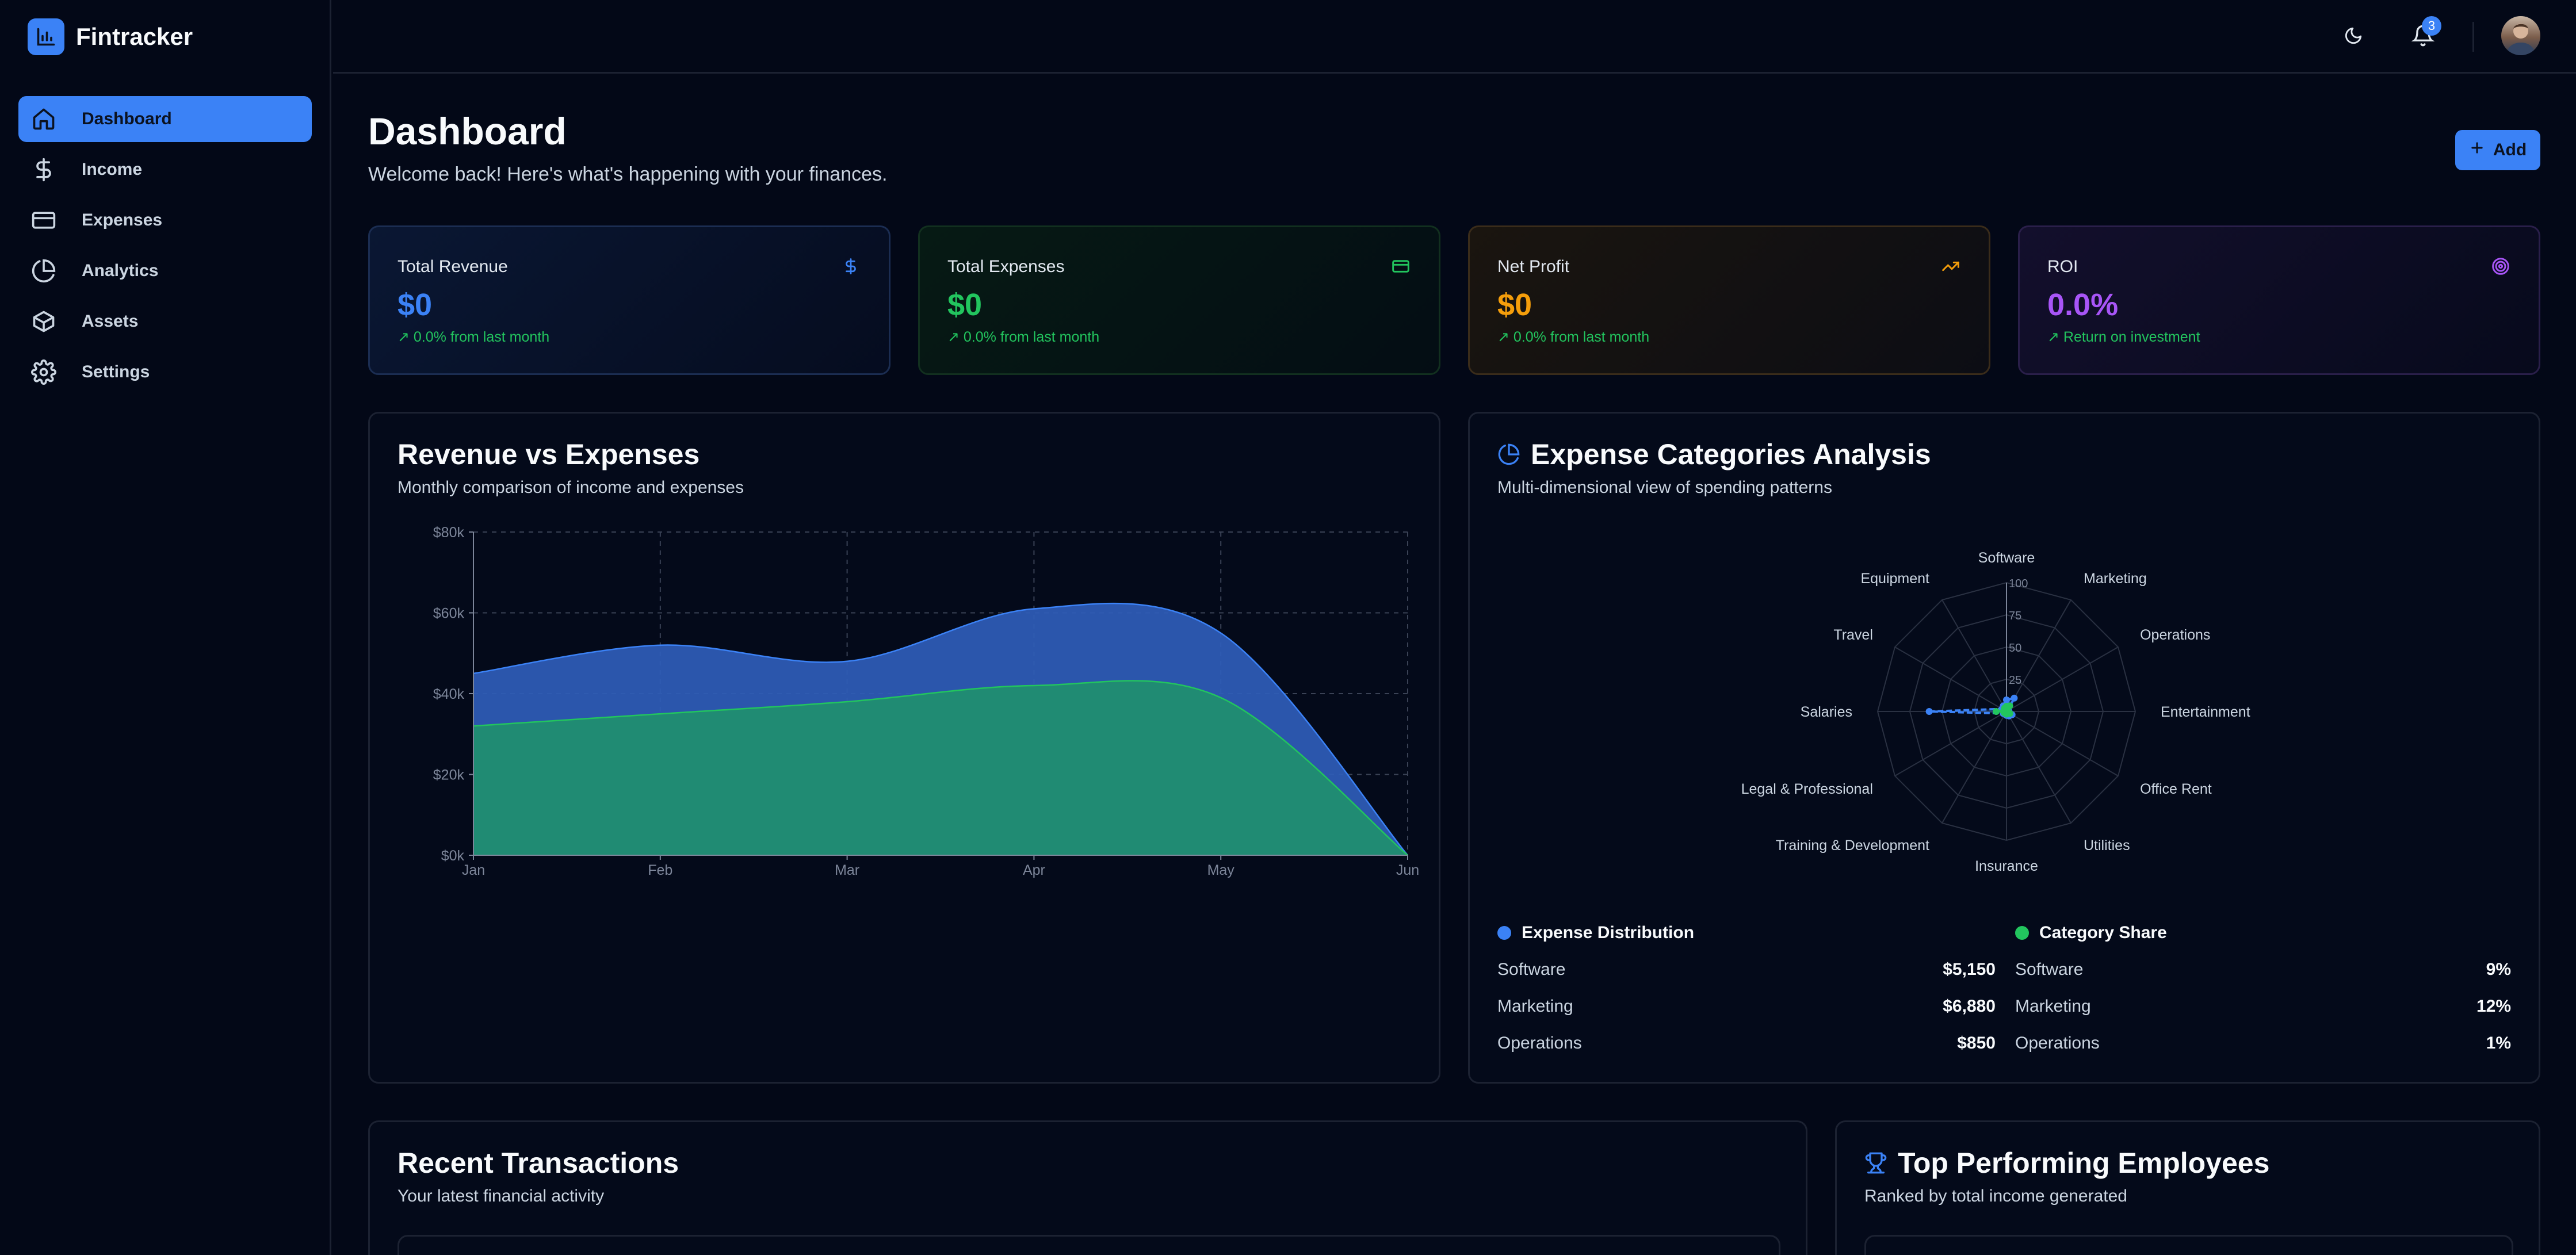 The height and width of the screenshot is (1255, 2576). Describe the element at coordinates (453, 266) in the screenshot. I see `stat-label: Total Revenue` at that location.